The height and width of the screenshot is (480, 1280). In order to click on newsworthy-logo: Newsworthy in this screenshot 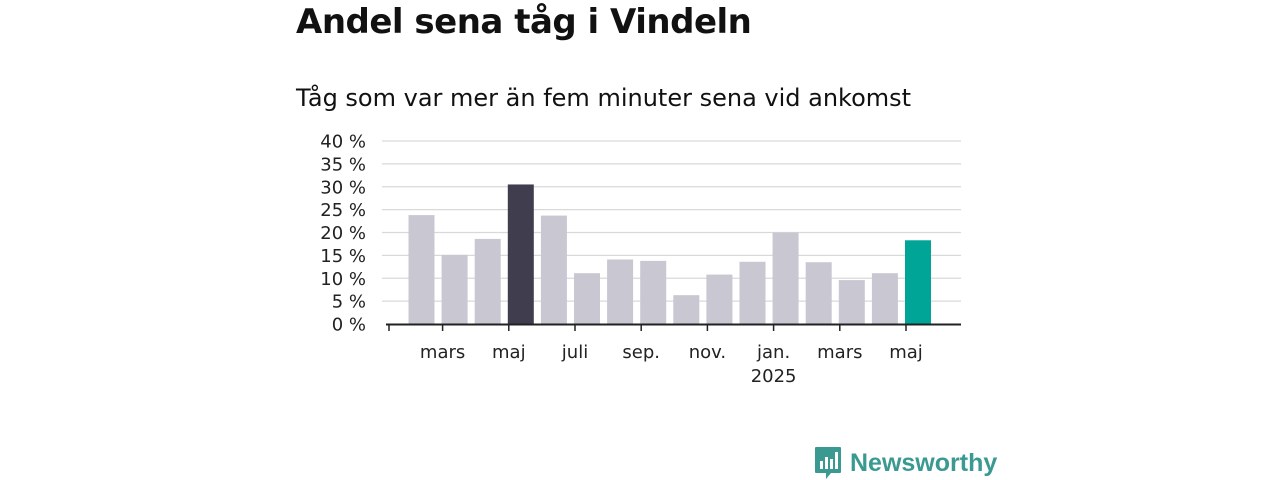, I will do `click(905, 463)`.